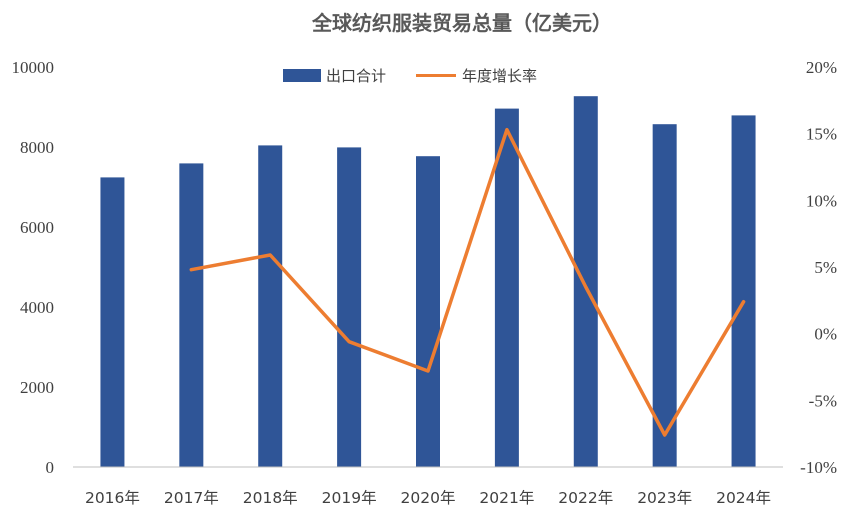 Image resolution: width=855 pixels, height=522 pixels. I want to click on legend-label-line: 年度增长率, so click(499, 76).